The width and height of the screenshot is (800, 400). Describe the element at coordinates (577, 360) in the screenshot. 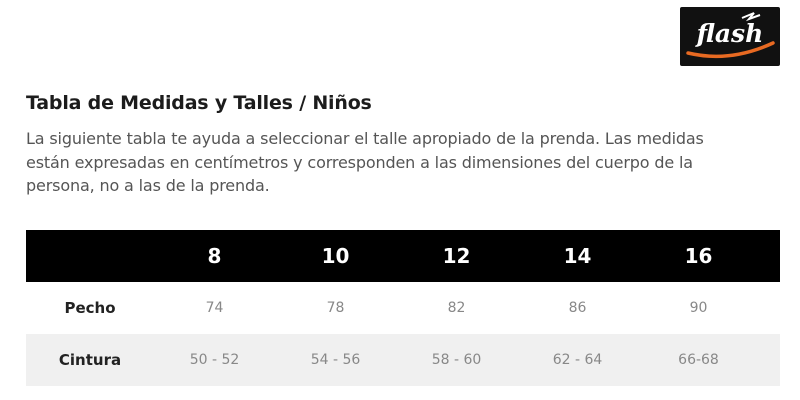

I see `table-cell: 62 - 64` at that location.